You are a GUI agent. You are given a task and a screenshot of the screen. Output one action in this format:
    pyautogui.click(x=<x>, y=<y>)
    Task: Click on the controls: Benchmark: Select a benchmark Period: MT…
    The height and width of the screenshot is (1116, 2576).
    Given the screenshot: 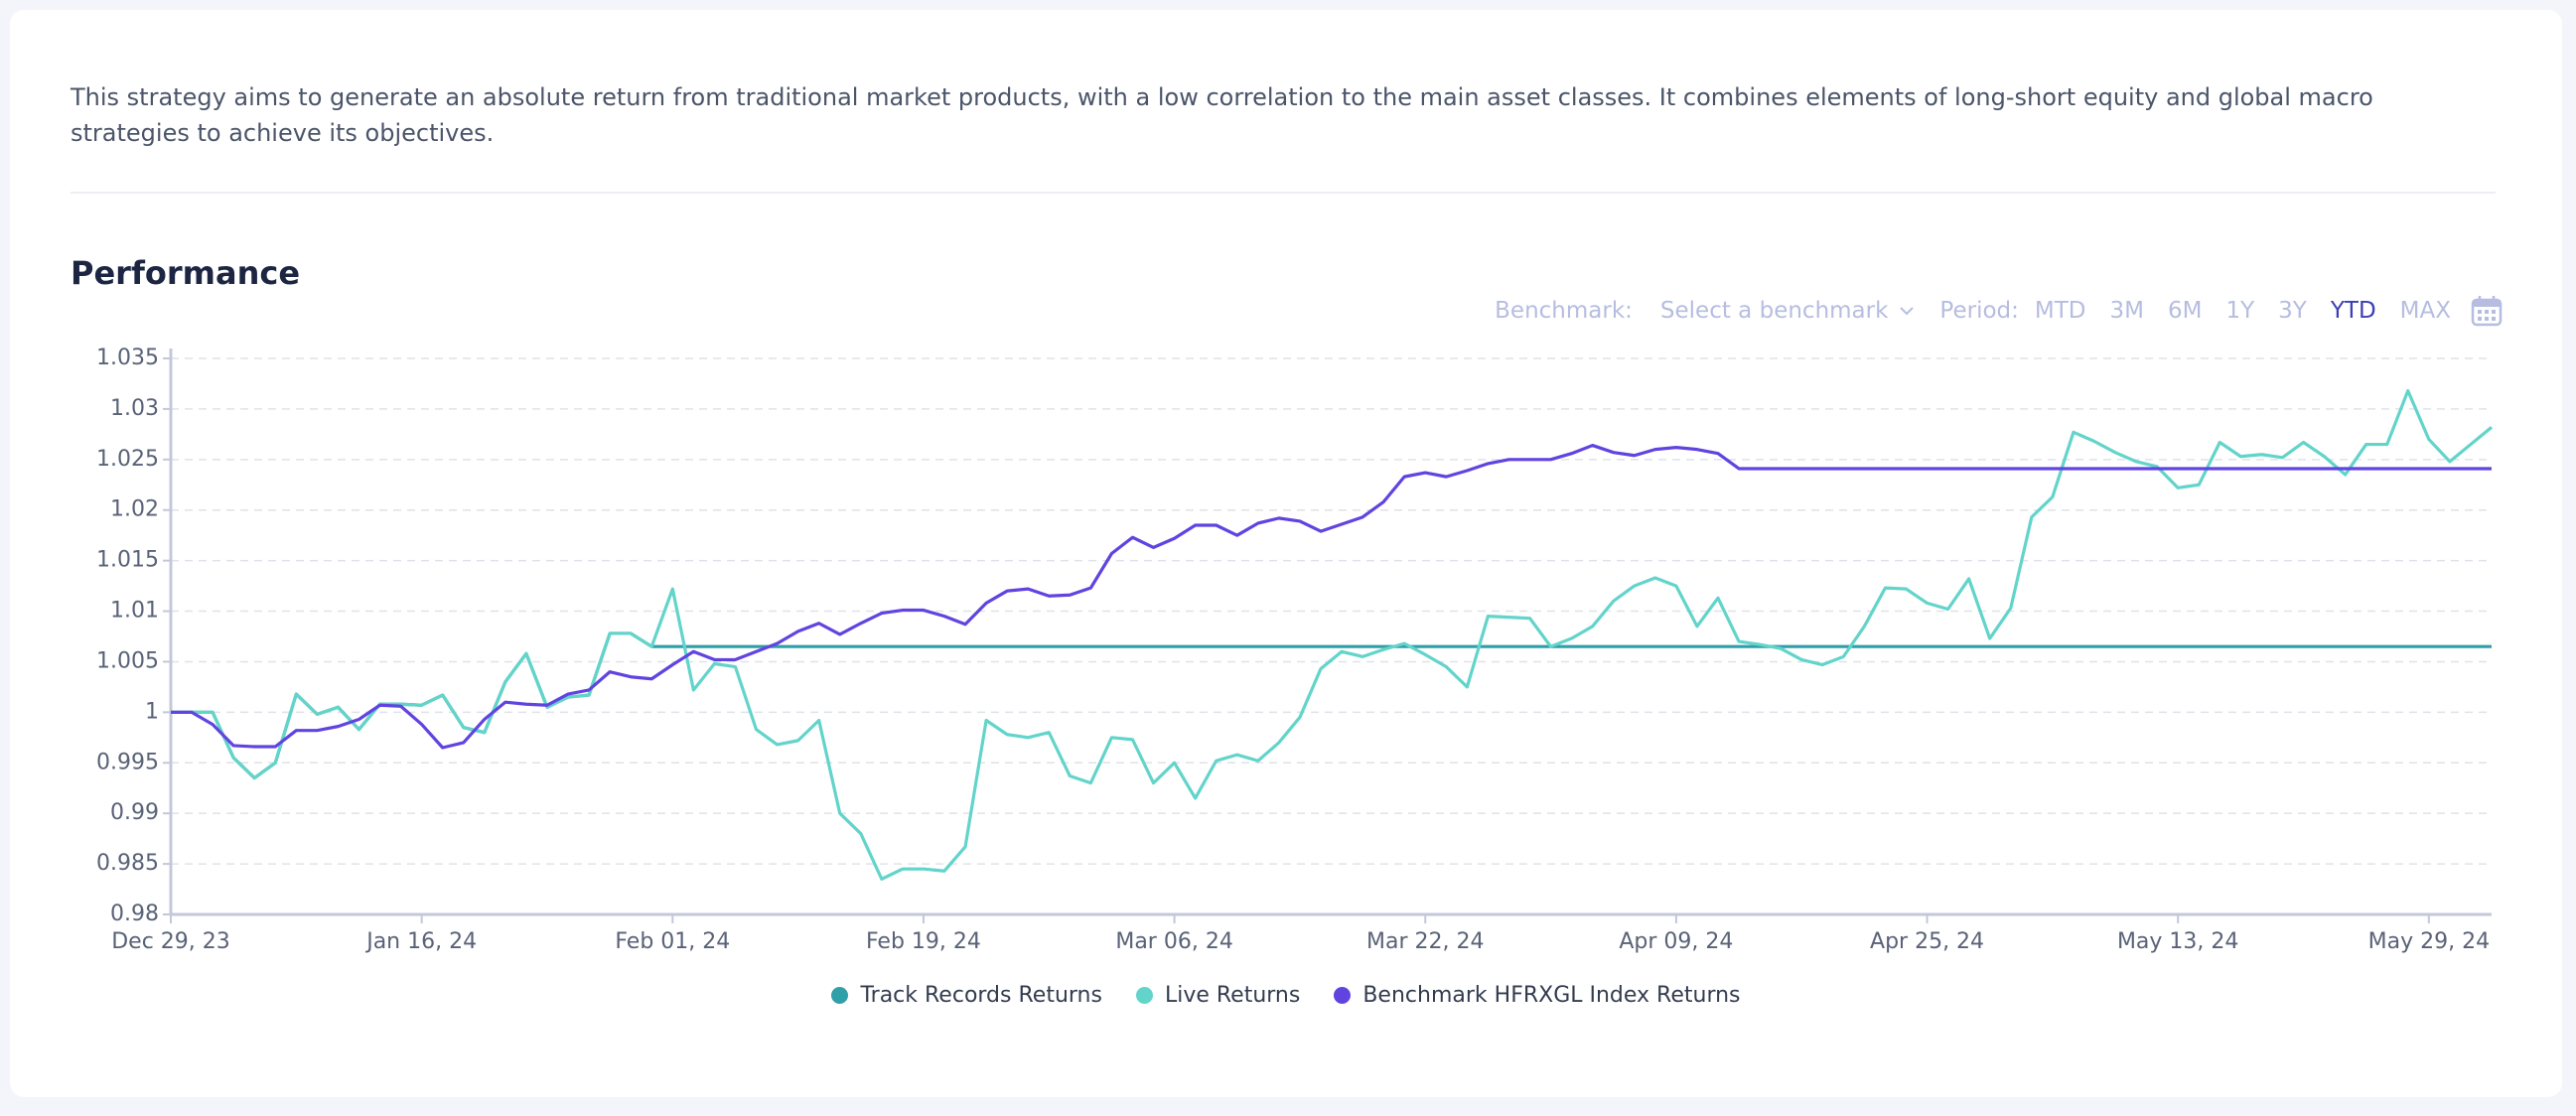 What is the action you would take?
    pyautogui.click(x=1999, y=311)
    